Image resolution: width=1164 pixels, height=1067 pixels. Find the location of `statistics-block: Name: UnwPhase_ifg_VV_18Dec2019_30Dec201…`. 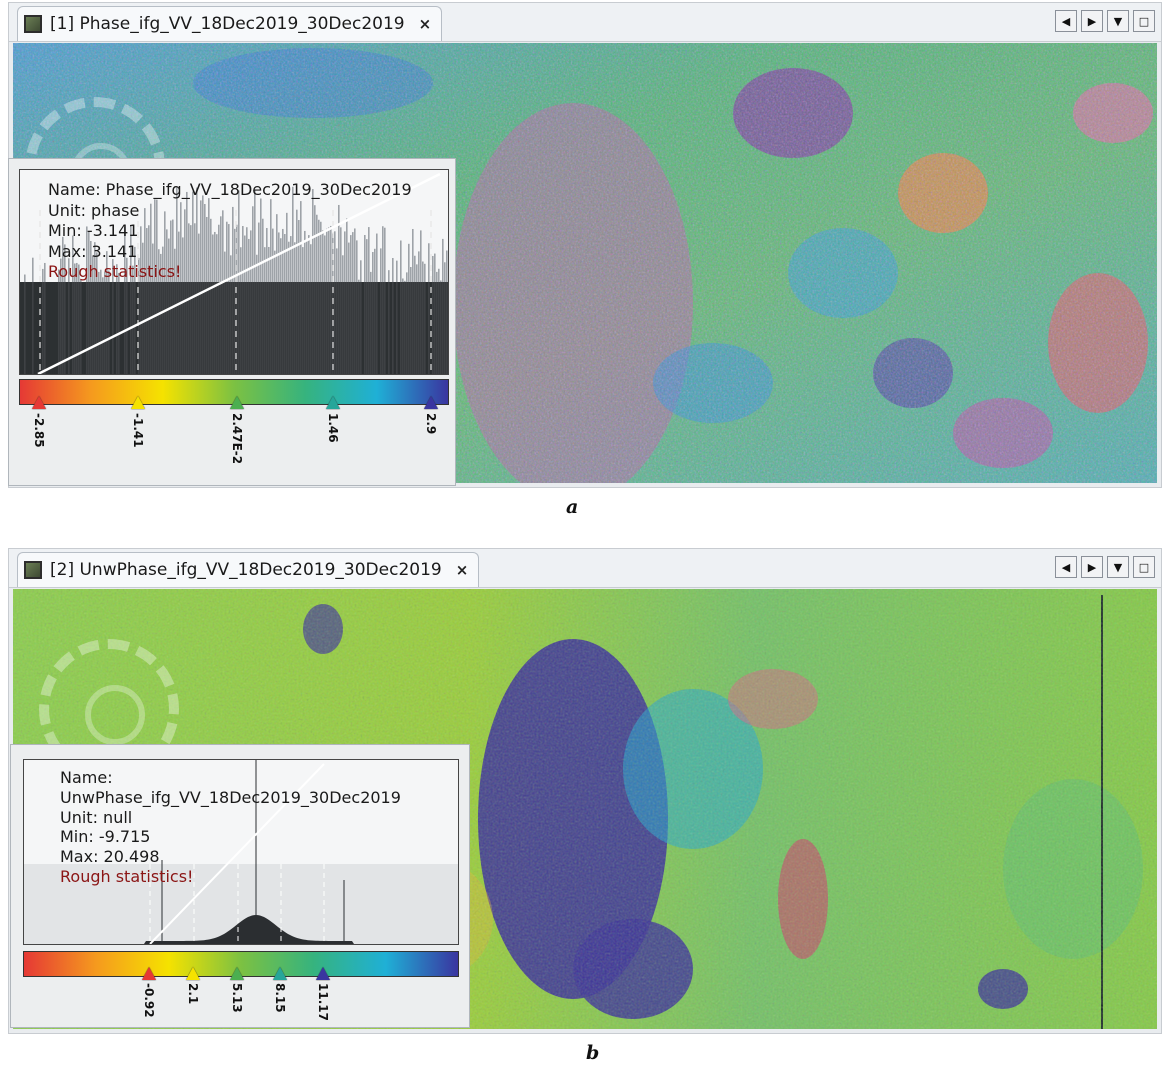

statistics-block: Name: UnwPhase_ifg_VV_18Dec2019_30Dec201… is located at coordinates (259, 827).